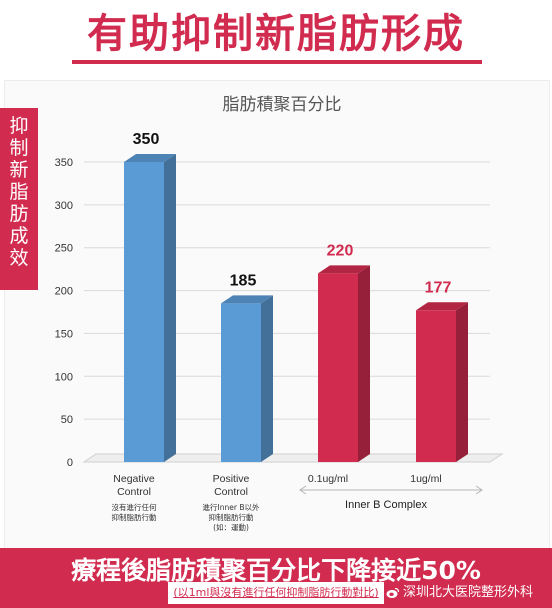 The width and height of the screenshot is (552, 608). Describe the element at coordinates (64, 163) in the screenshot. I see `y-tick-label: 350` at that location.